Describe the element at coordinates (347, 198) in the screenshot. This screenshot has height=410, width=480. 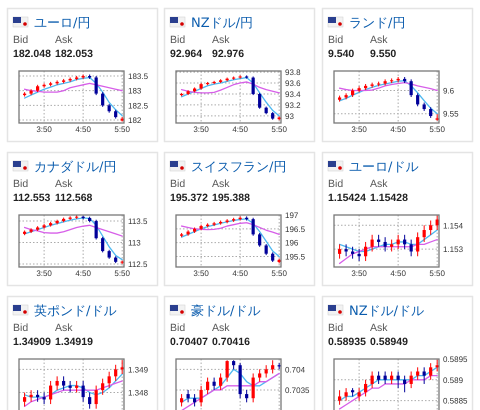
I see `text: 1.15424` at that location.